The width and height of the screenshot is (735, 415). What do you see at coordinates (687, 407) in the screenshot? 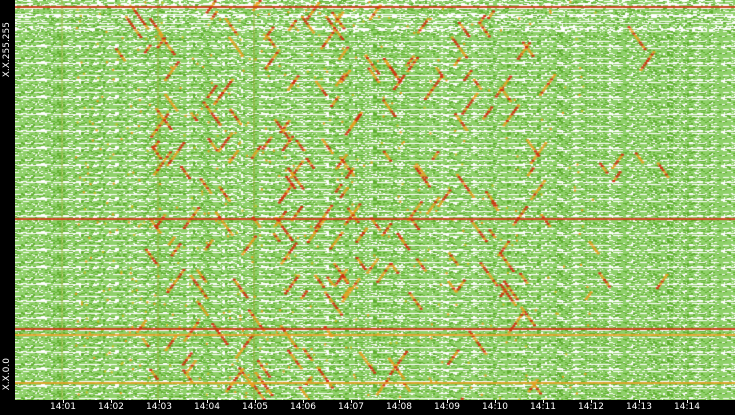
I see `x-tick-label: 14:14` at bounding box center [687, 407].